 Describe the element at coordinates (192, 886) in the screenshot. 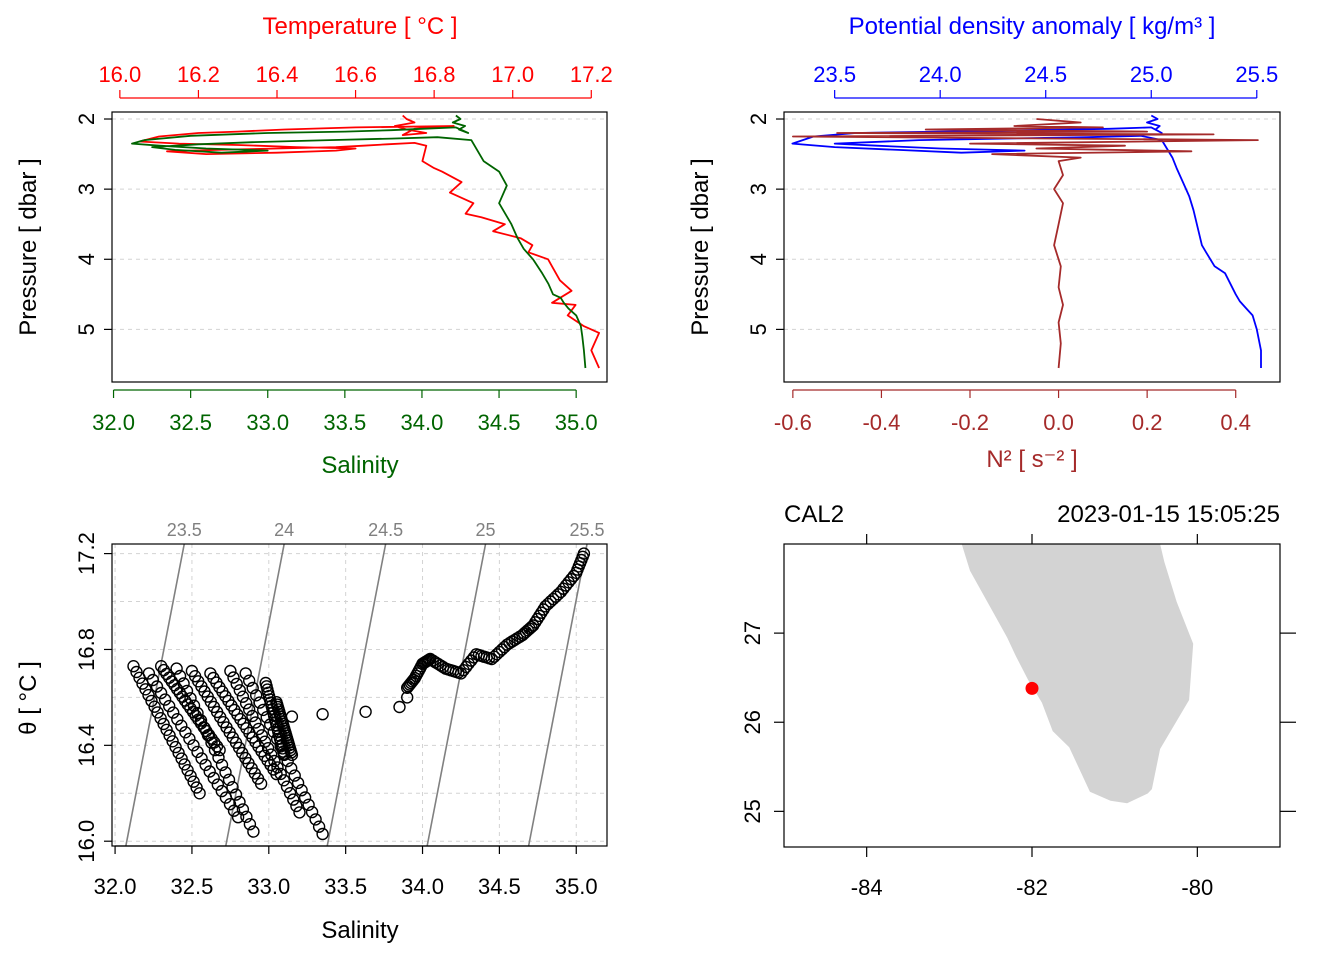

I see `p3-x-tick-label: 32.5` at that location.